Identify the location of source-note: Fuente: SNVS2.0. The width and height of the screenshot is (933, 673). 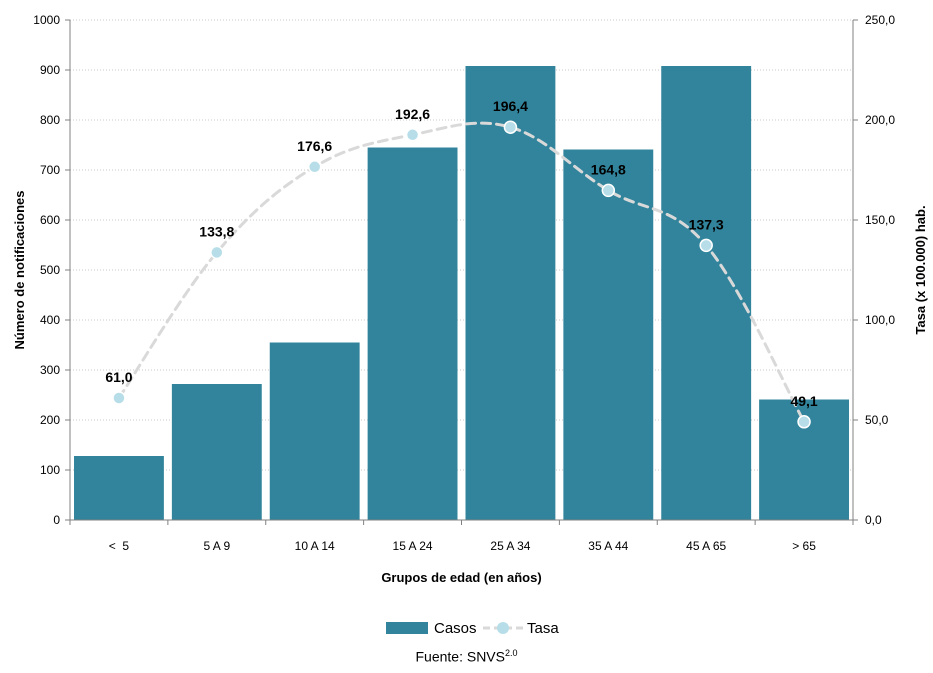
(466, 656).